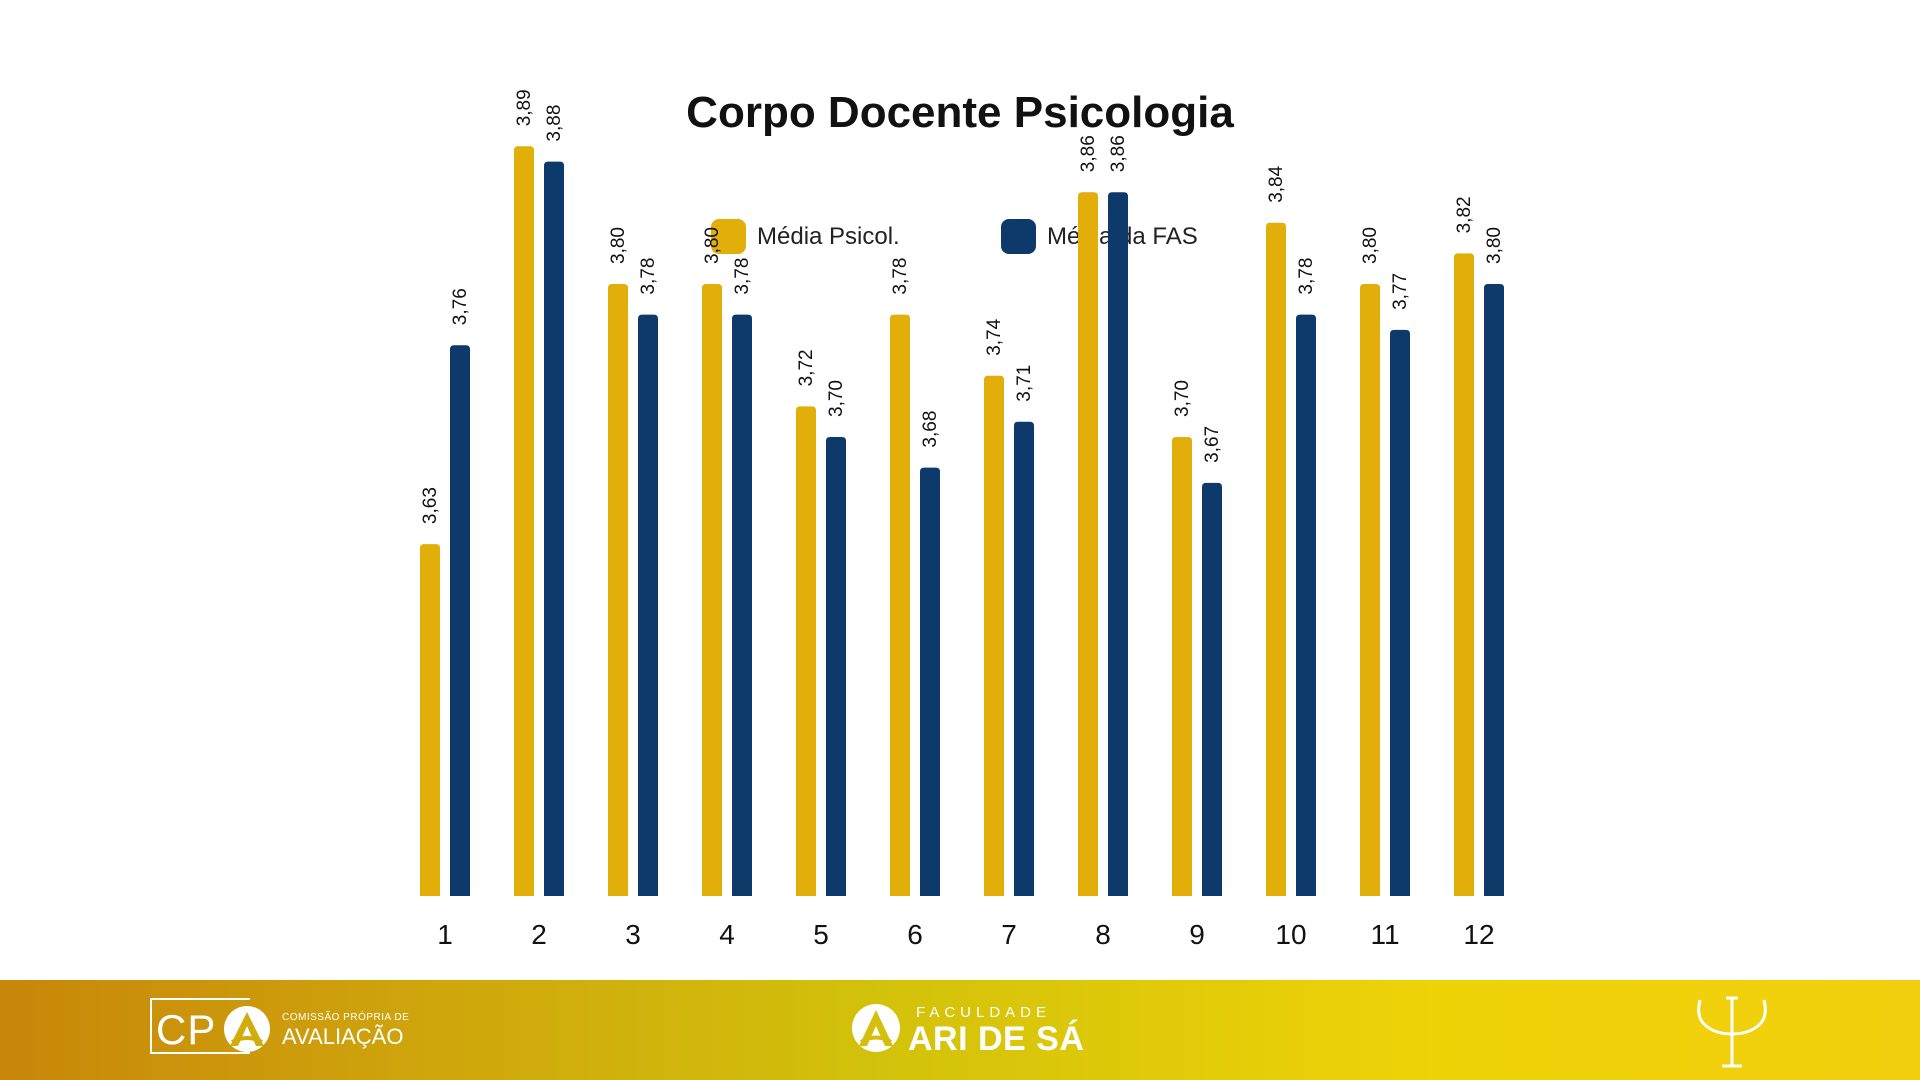  What do you see at coordinates (1197, 934) in the screenshot?
I see `x-tick-label-9: 9` at bounding box center [1197, 934].